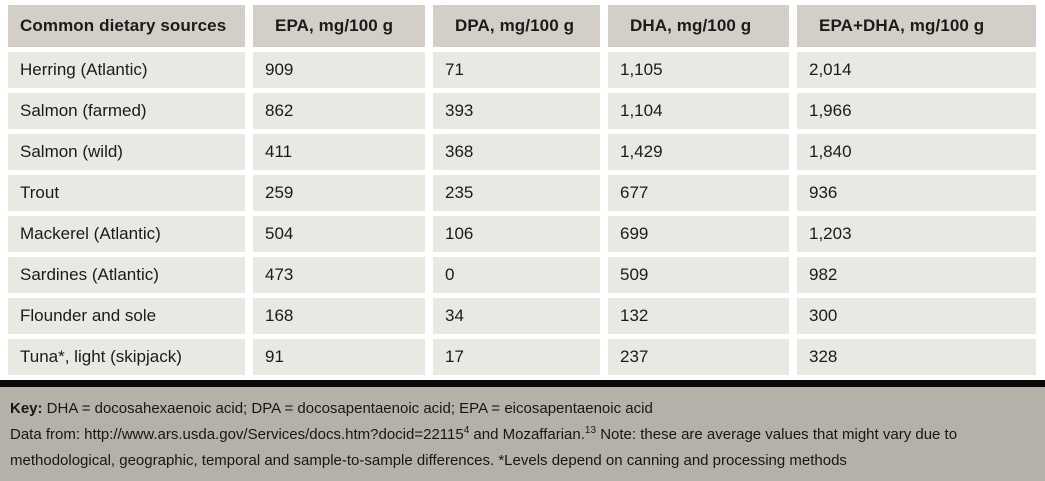 The width and height of the screenshot is (1045, 481). Describe the element at coordinates (339, 275) in the screenshot. I see `epa-value: 473` at that location.